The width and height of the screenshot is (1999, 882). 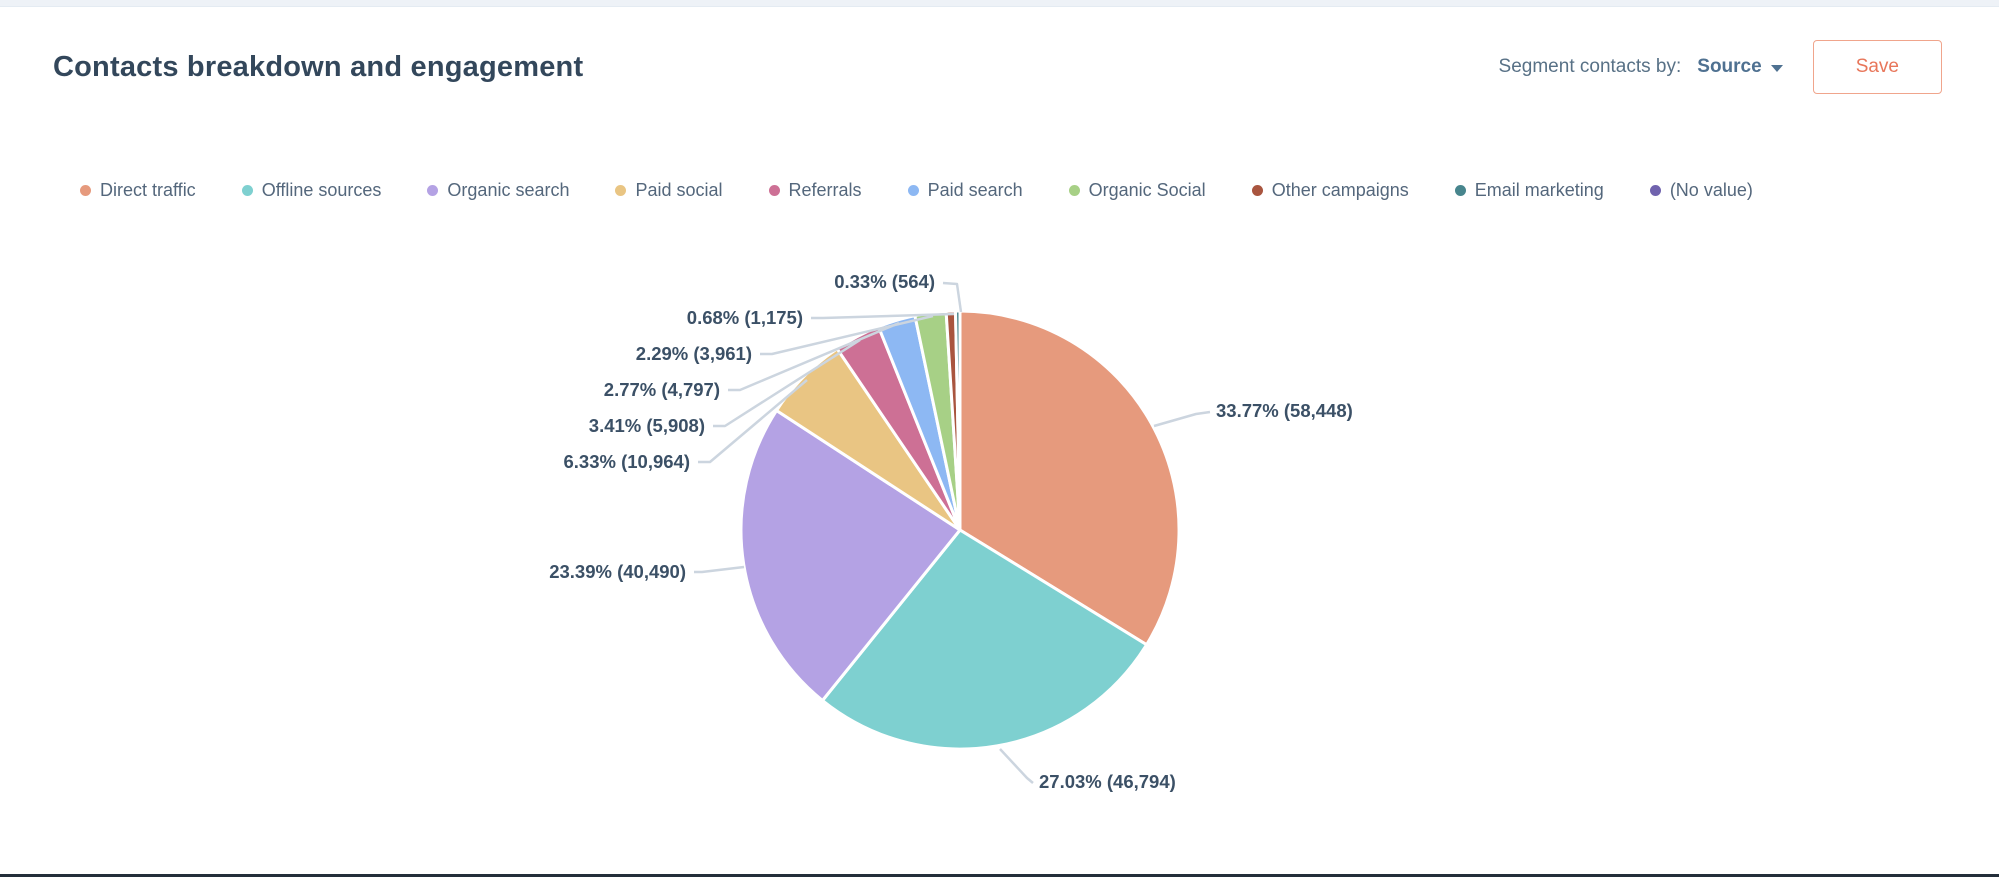 I want to click on pie-slice-organic-search, so click(x=850, y=555).